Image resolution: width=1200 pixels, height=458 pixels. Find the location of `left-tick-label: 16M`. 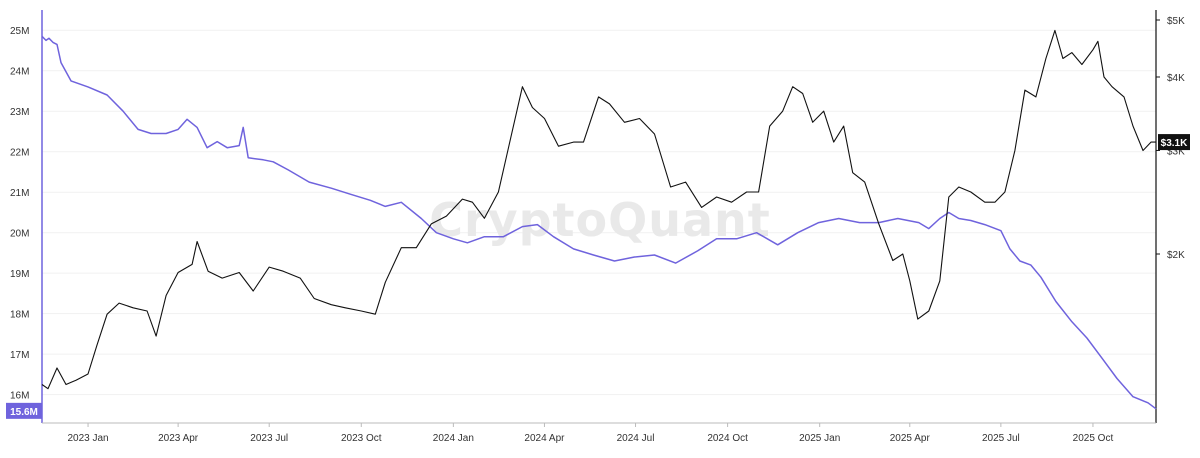

left-tick-label: 16M is located at coordinates (19, 396).